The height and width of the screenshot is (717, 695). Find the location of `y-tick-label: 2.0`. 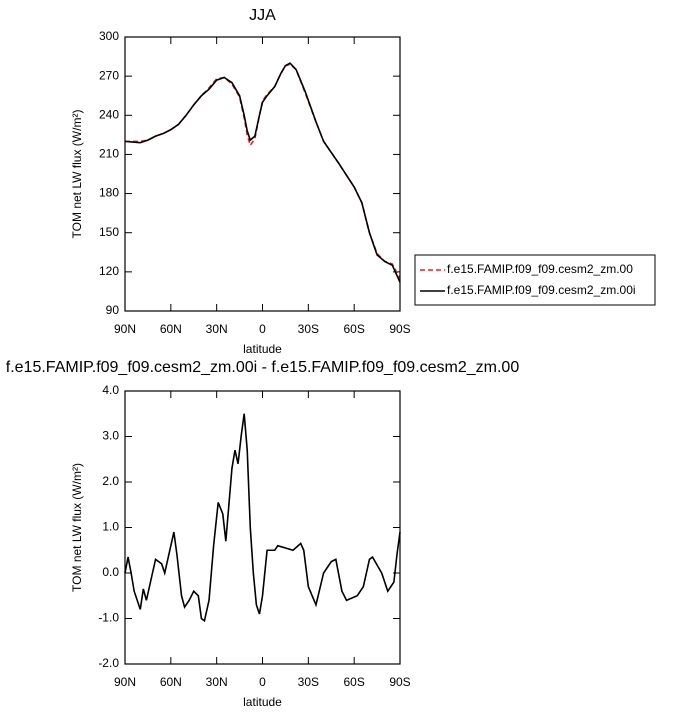

y-tick-label: 2.0 is located at coordinates (110, 481).